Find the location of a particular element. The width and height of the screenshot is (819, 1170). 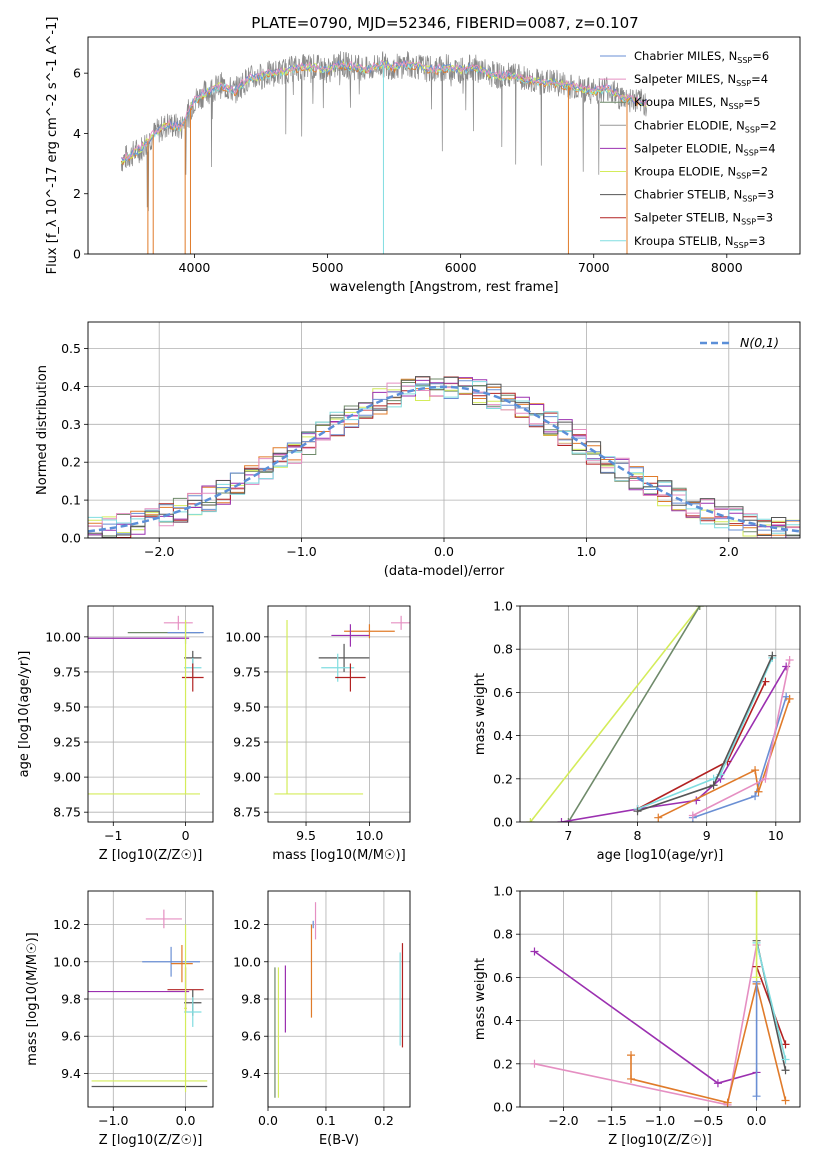

legend-entry: Chabrier MILES, NSSP=6 is located at coordinates (701, 57).